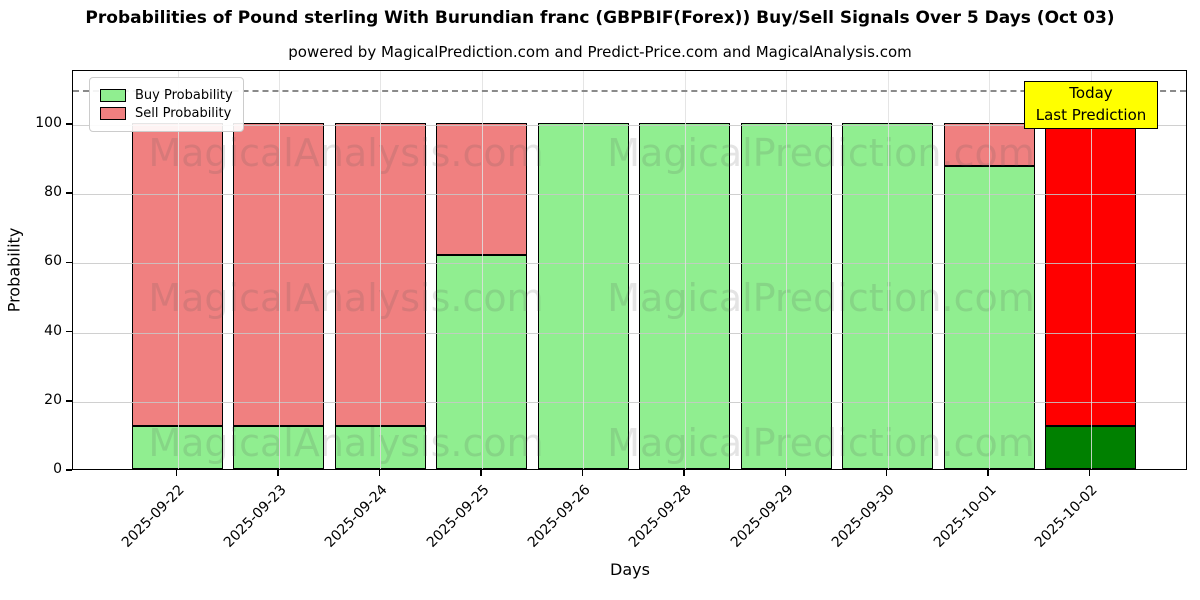  Describe the element at coordinates (57, 469) in the screenshot. I see `y-tick-label: 0` at that location.